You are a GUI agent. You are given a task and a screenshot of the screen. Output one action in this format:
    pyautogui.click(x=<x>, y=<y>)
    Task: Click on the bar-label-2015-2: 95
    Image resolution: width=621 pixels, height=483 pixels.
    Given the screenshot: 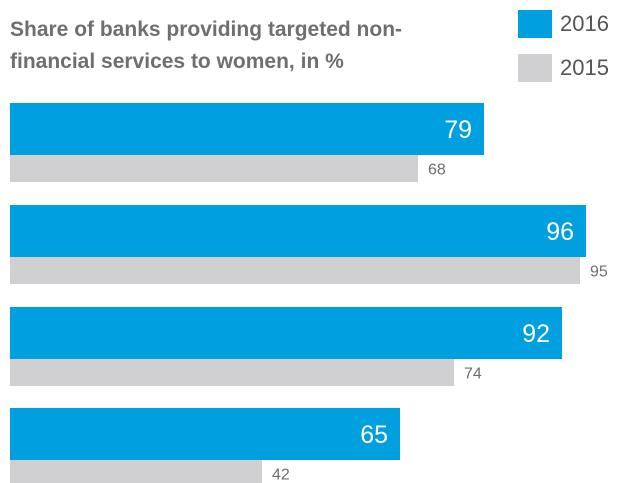 What is the action you would take?
    pyautogui.click(x=599, y=272)
    